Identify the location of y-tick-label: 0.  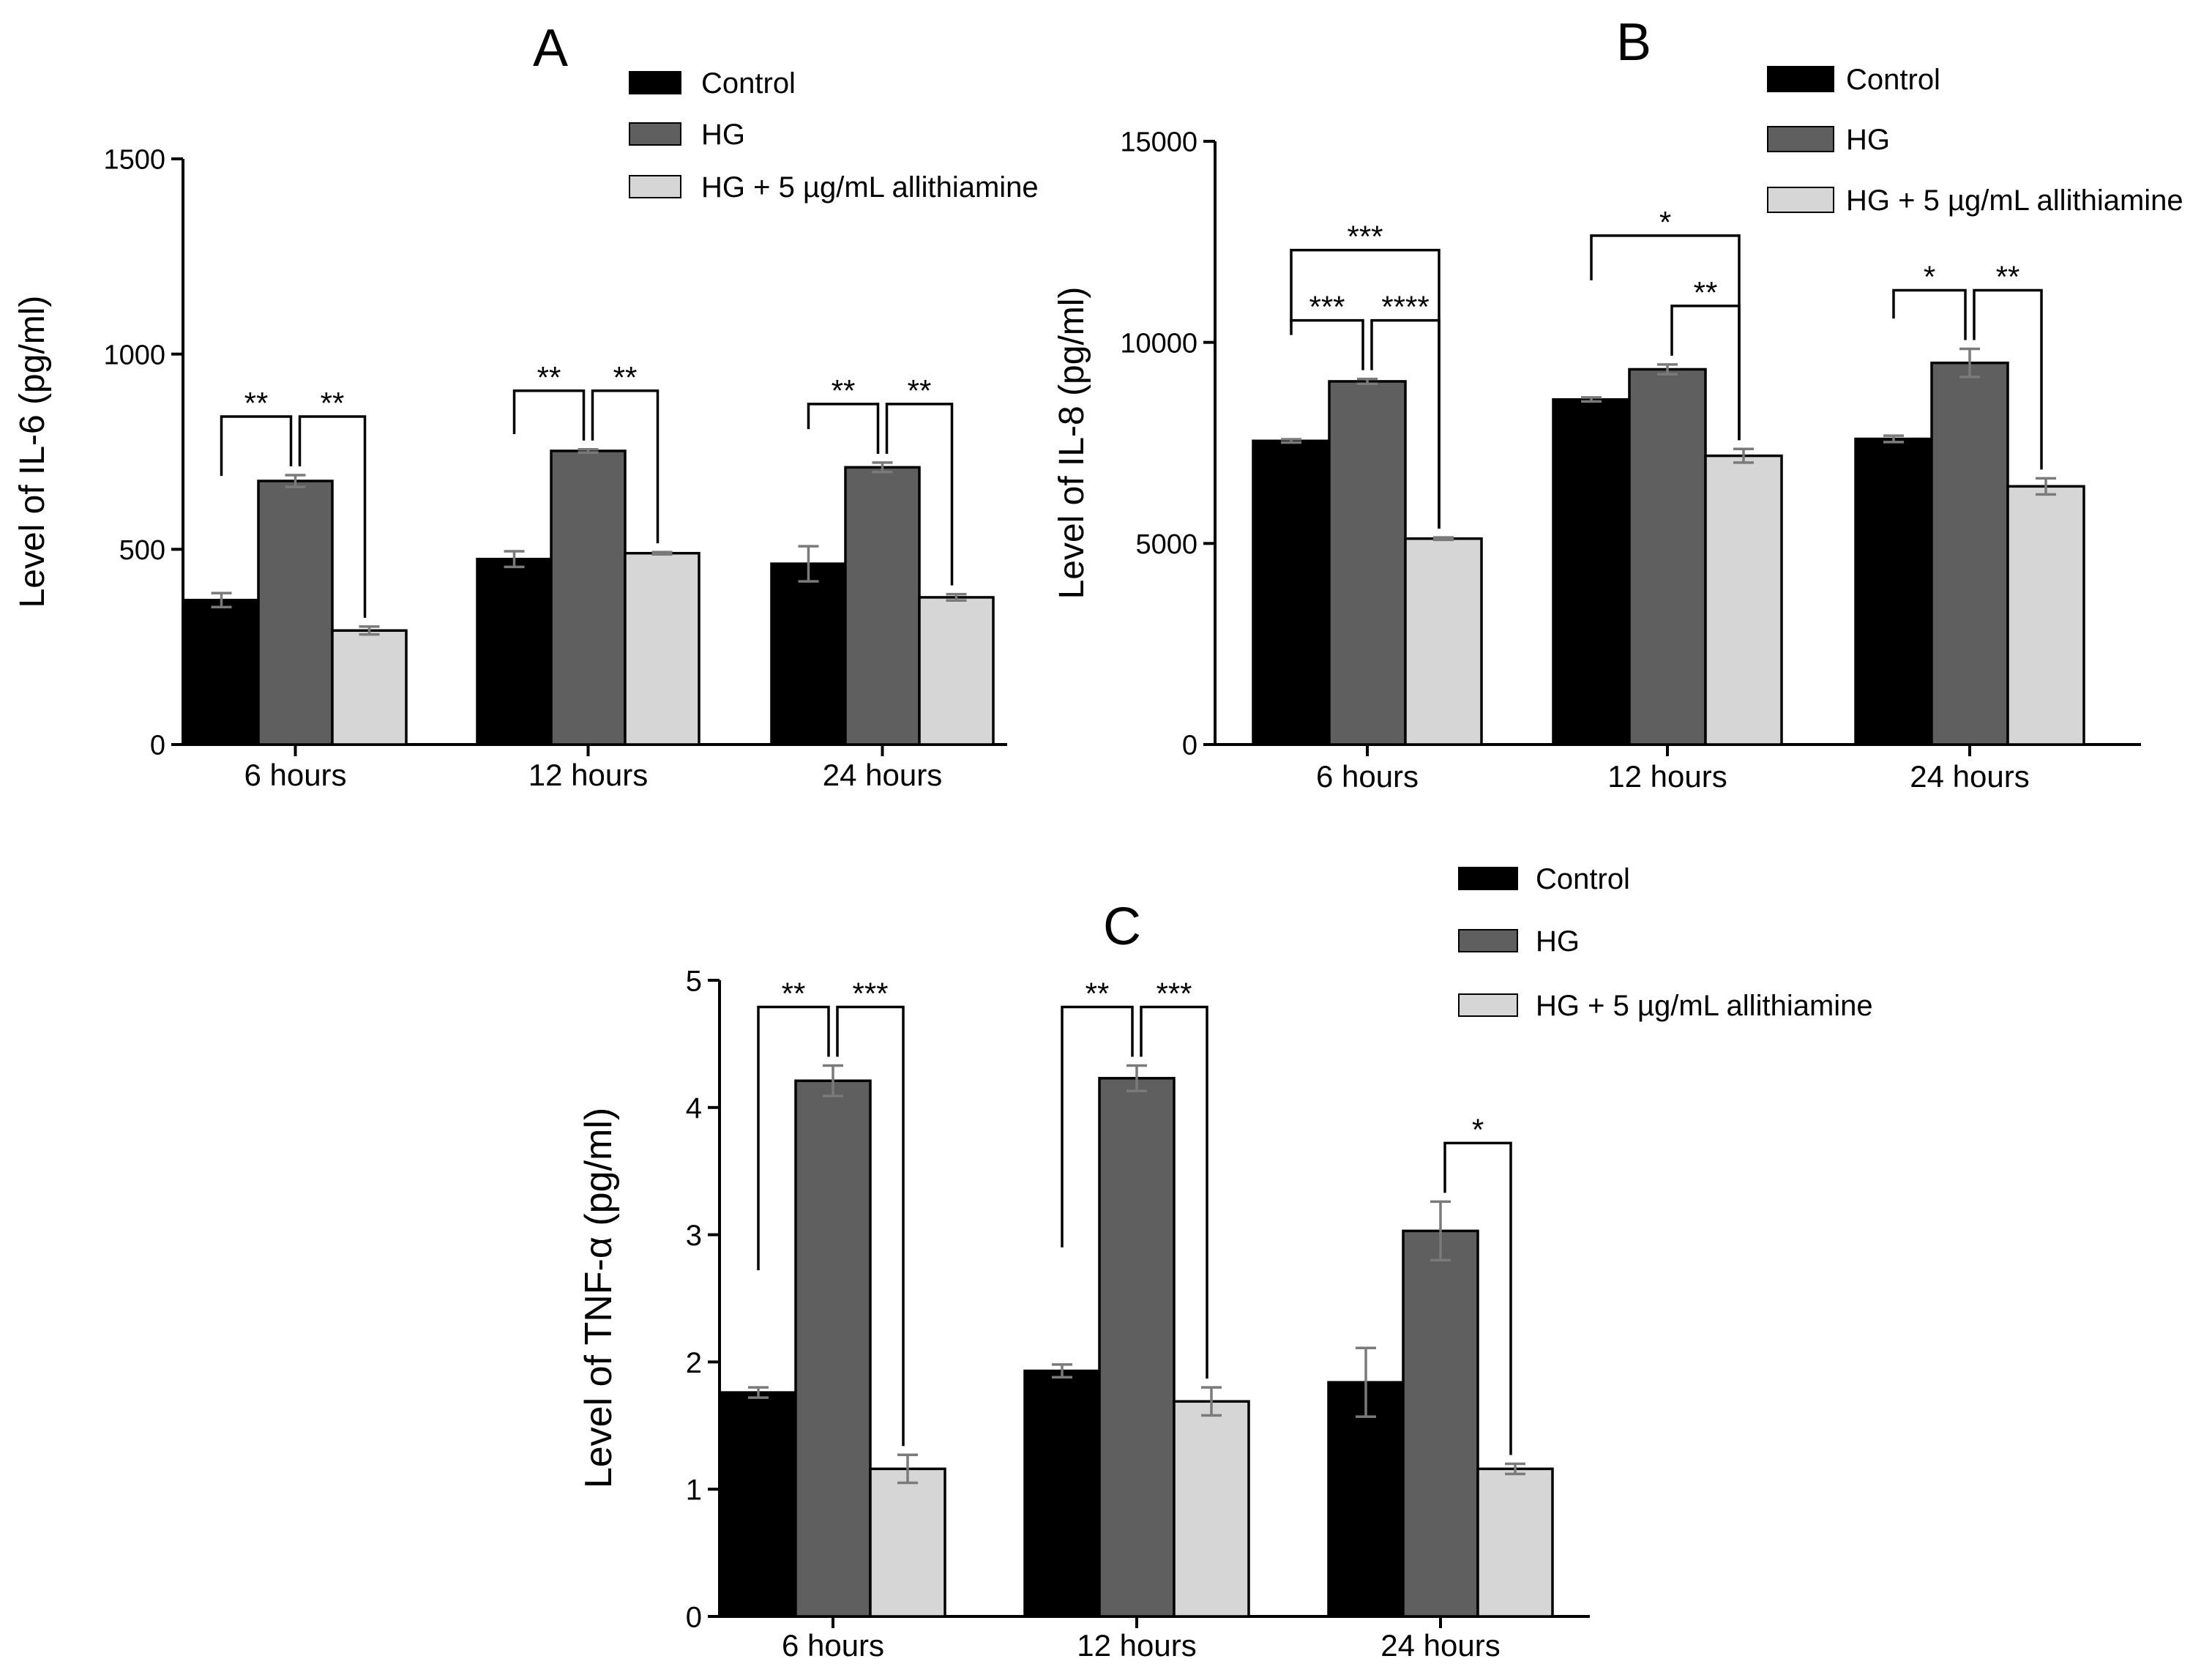
(157, 746).